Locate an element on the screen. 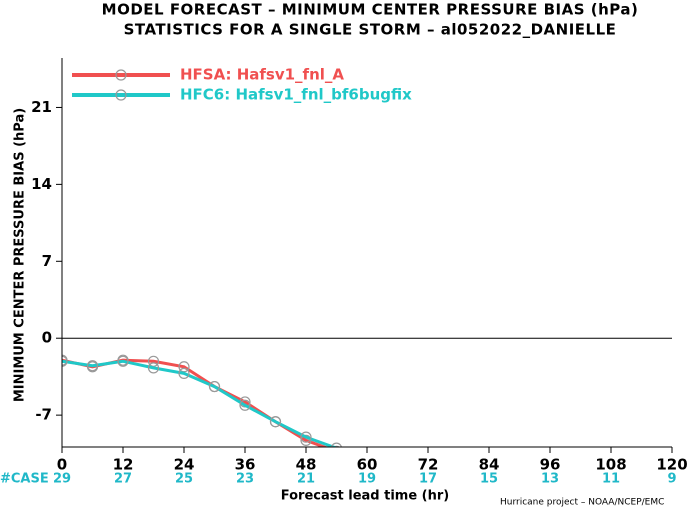  case-count: 15 is located at coordinates (489, 479).